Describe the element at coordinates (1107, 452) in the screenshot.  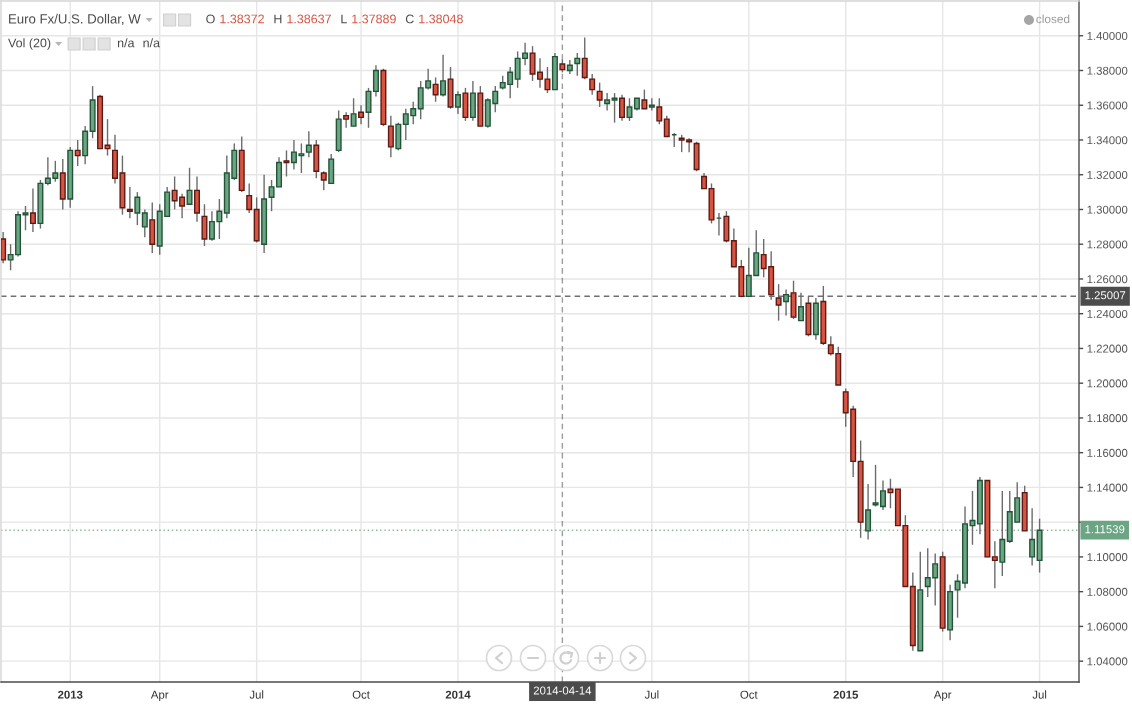
I see `y-tick-label: 1.16000` at that location.